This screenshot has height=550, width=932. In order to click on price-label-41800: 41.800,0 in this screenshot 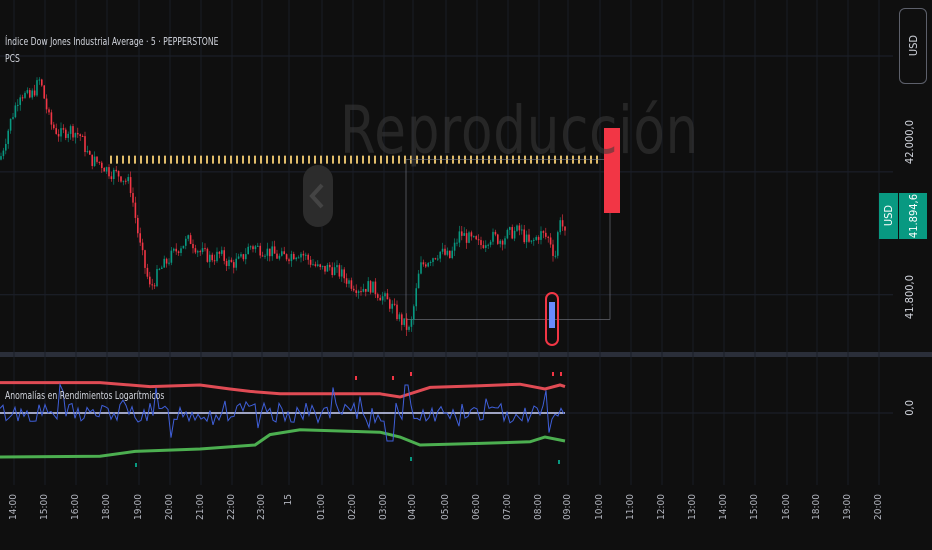, I will do `click(909, 297)`.